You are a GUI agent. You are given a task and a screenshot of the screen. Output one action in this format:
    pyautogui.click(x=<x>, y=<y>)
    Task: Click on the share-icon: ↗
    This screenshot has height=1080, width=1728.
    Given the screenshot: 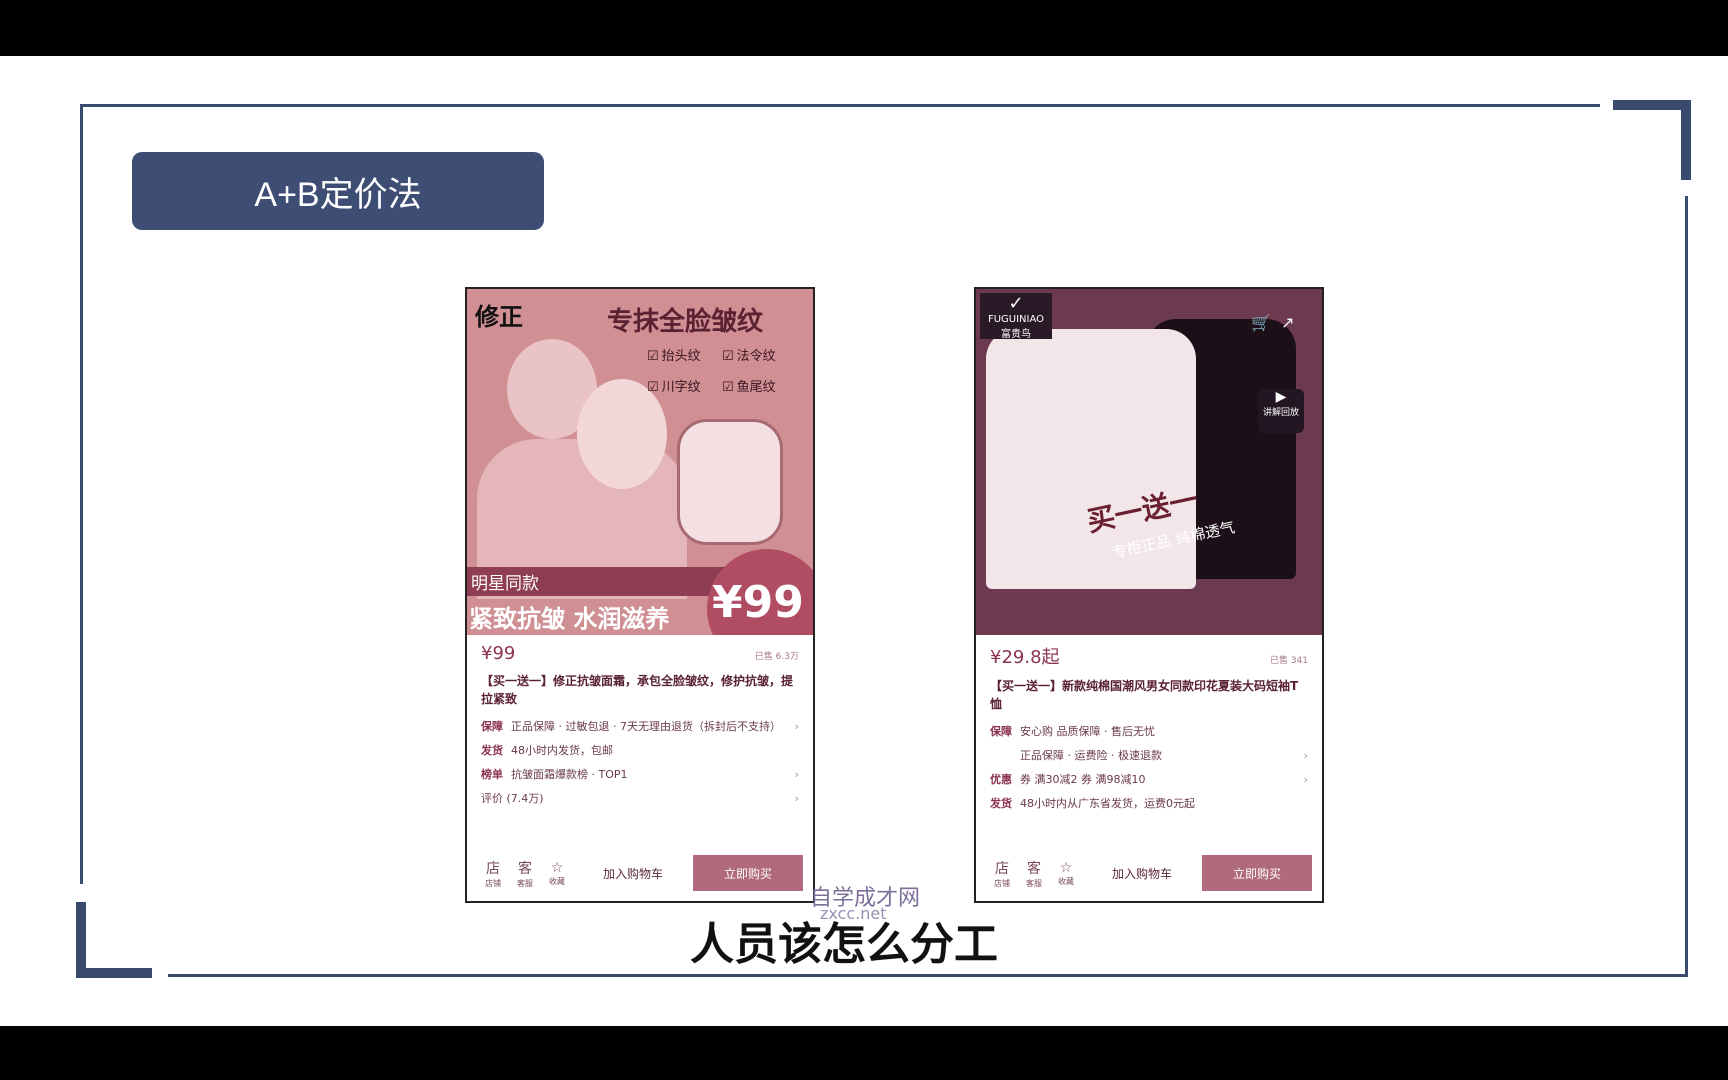 What is the action you would take?
    pyautogui.click(x=1288, y=322)
    